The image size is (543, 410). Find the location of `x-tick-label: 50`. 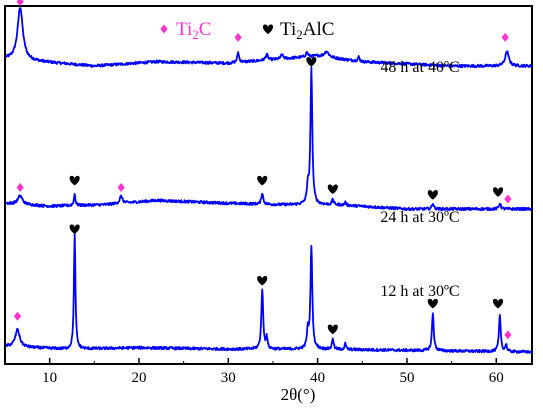

x-tick-label: 50 is located at coordinates (406, 378).